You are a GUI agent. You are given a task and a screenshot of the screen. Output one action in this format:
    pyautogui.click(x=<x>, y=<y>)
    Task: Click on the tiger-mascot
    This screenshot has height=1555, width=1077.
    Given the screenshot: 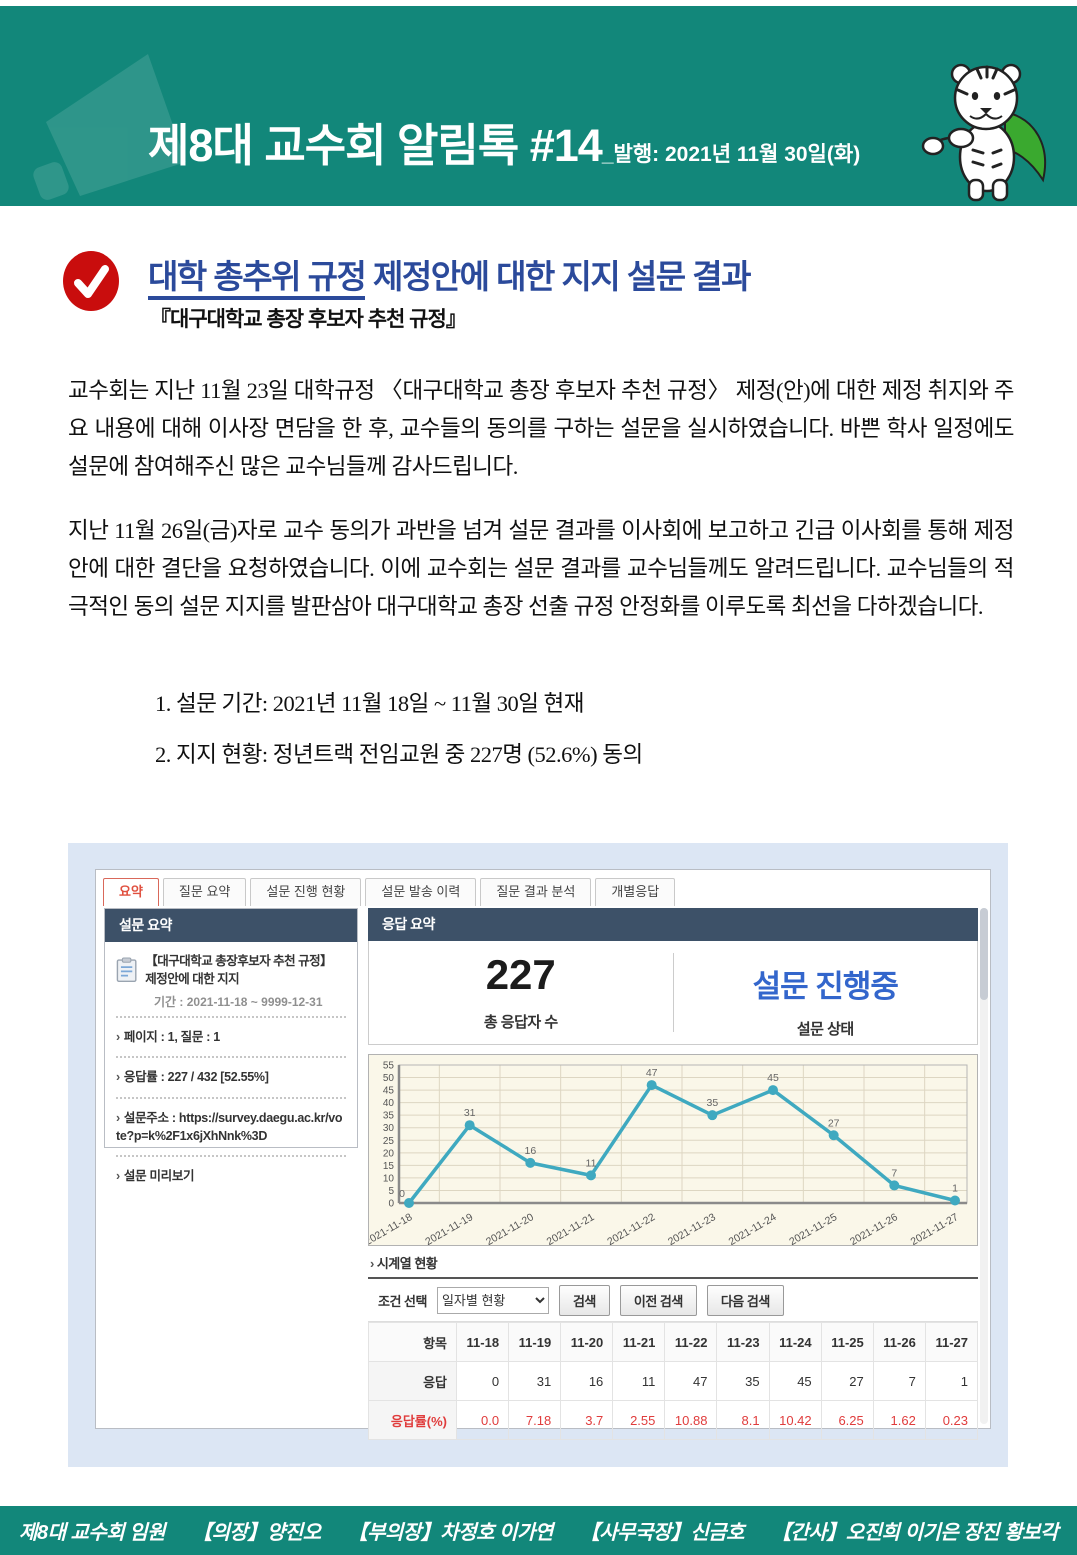 What is the action you would take?
    pyautogui.click(x=983, y=132)
    